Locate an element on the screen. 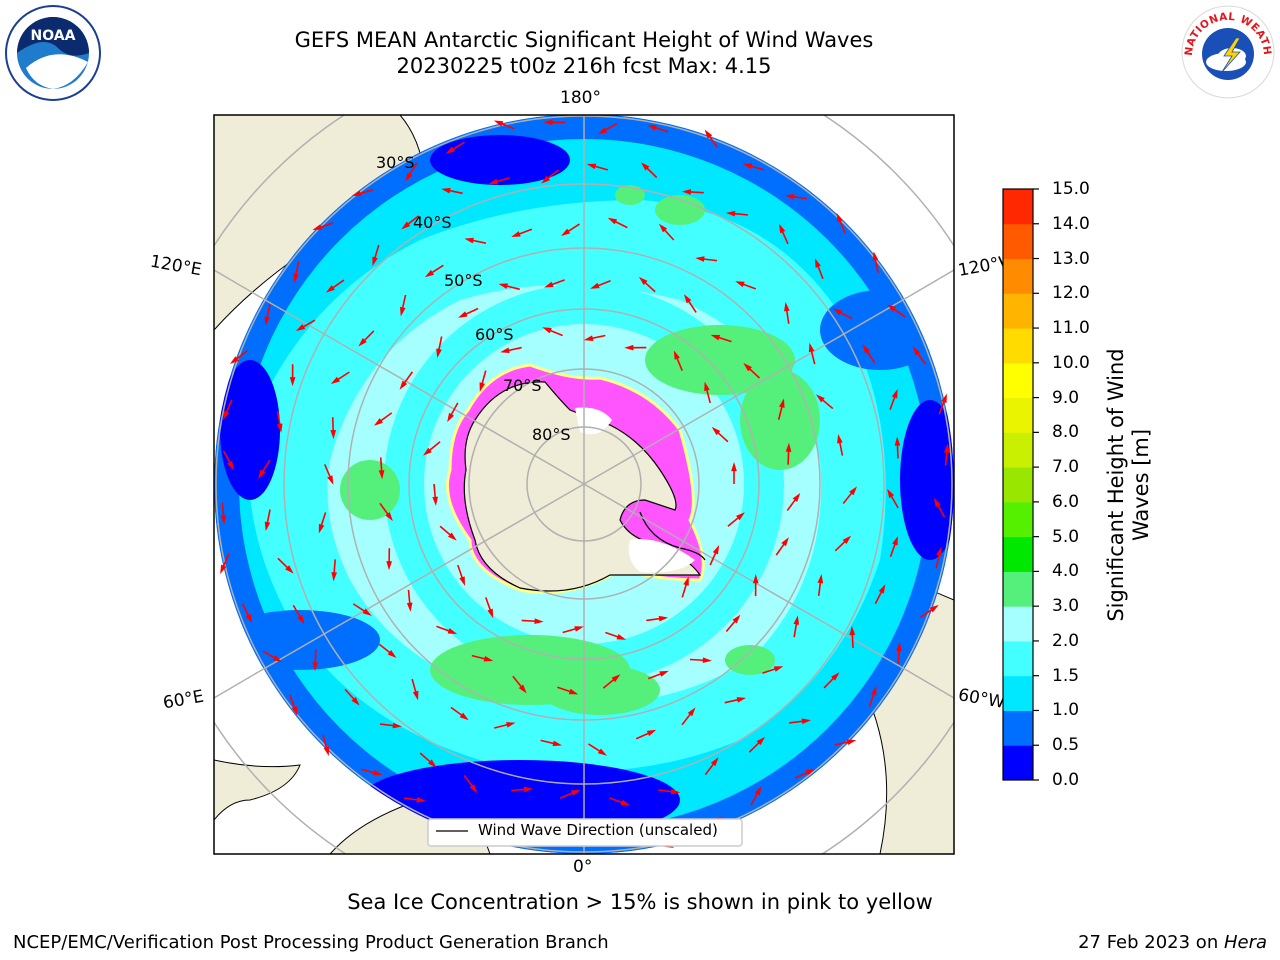  footer-date: 27 Feb 2023 on Hera is located at coordinates (1172, 942).